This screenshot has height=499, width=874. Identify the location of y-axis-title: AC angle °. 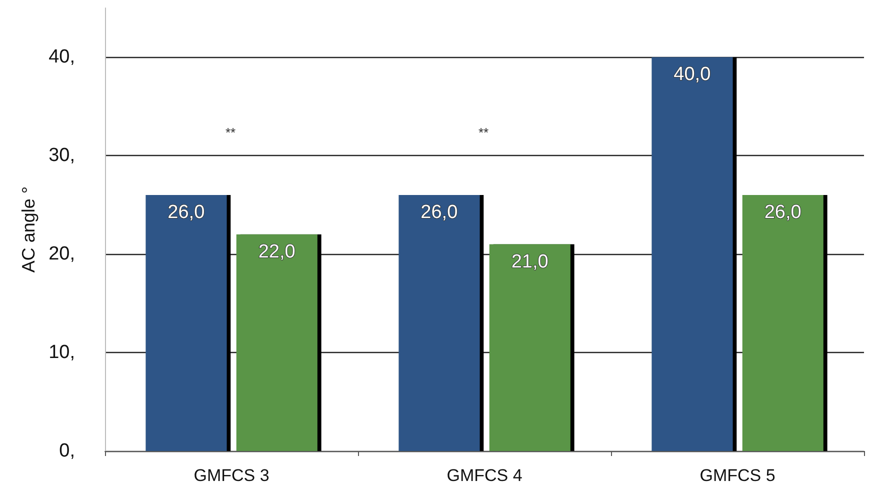
(28, 229).